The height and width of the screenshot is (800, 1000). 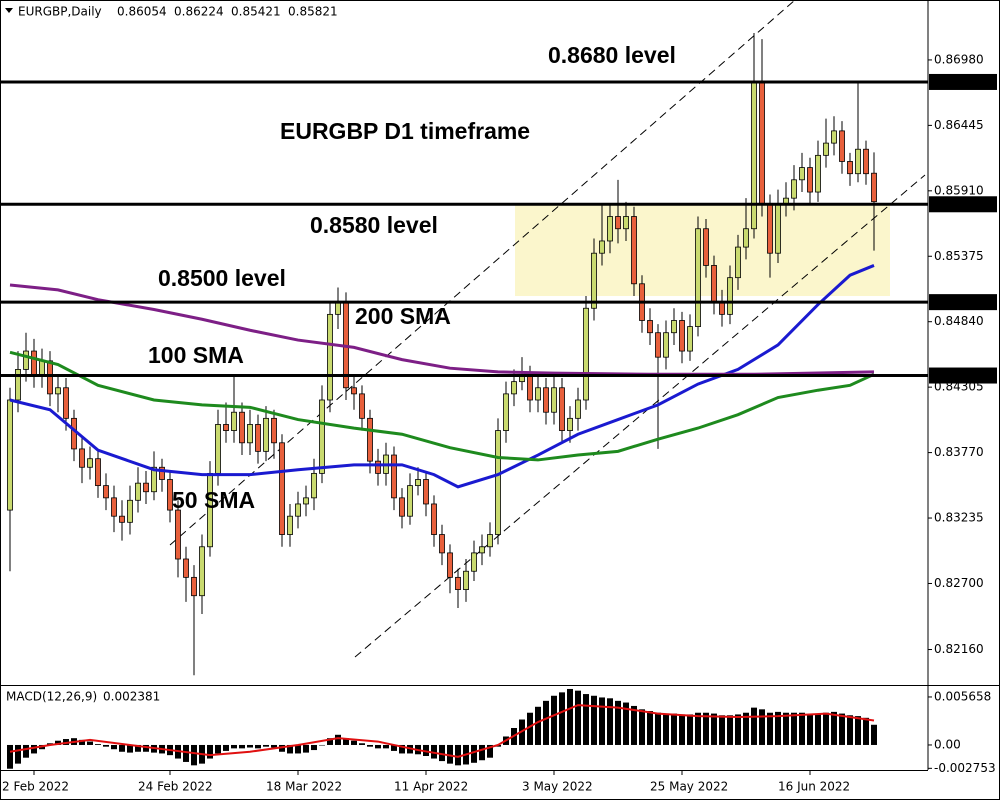 I want to click on level-label: 0.85000, so click(x=959, y=302).